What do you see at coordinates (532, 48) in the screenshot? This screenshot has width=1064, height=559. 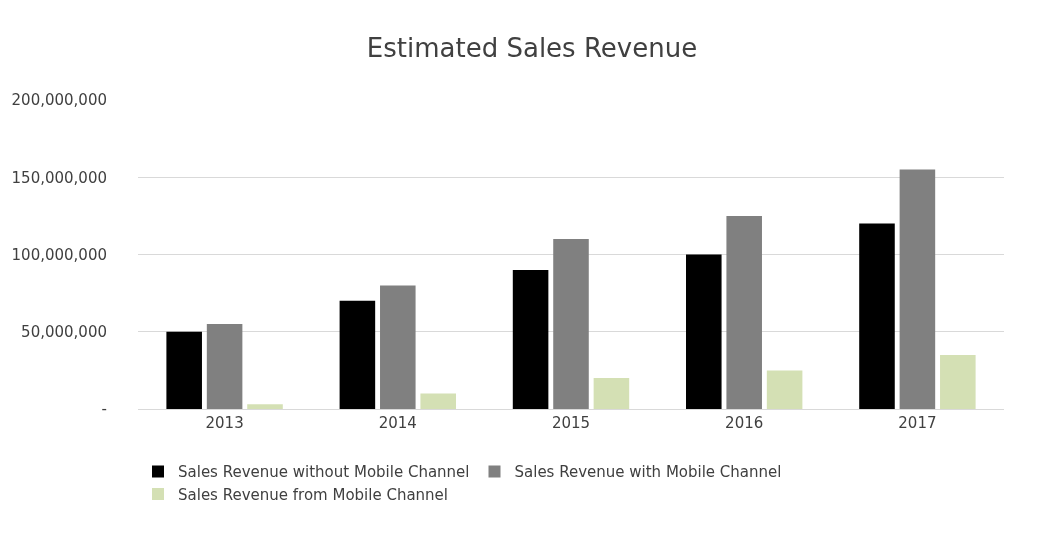 I see `chart-title: Estimated Sales Revenue` at bounding box center [532, 48].